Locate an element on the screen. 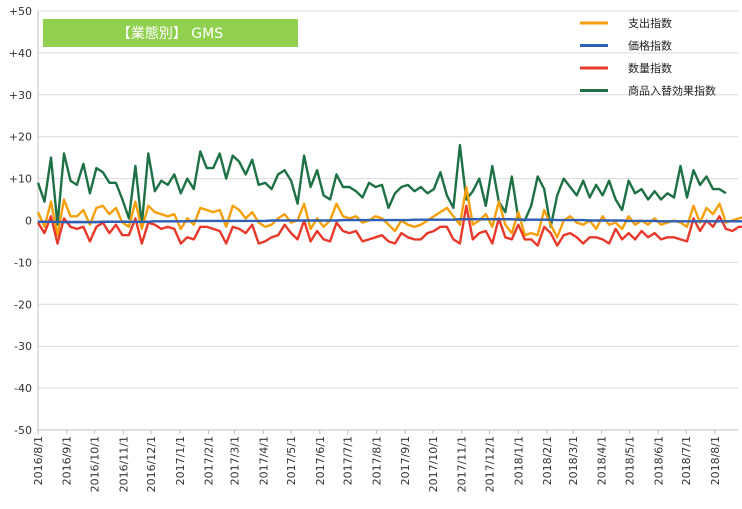 This screenshot has width=742, height=509. x-tick-label: 2017/1/1 is located at coordinates (180, 460).